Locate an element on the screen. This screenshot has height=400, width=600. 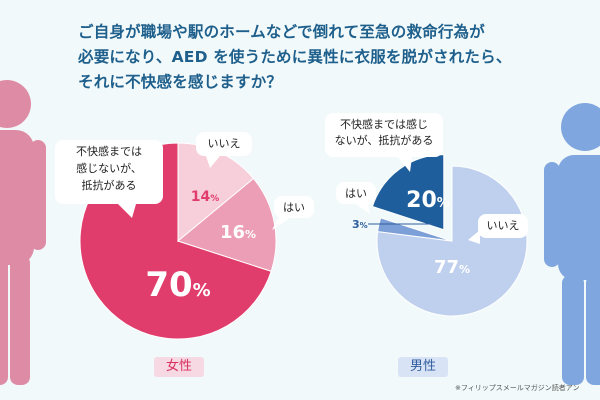
question-line: ご自身が職場や駅のホームなどで倒れて至急の救命行為が is located at coordinates (281, 32).